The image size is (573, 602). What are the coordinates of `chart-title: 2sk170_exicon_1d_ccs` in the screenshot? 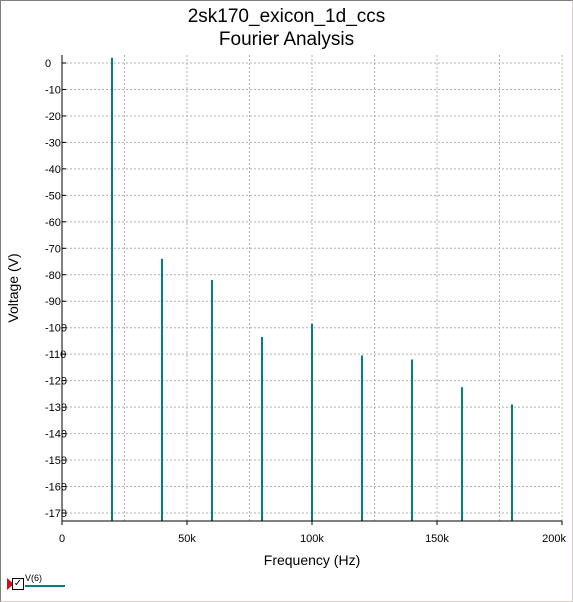 It's located at (286, 16).